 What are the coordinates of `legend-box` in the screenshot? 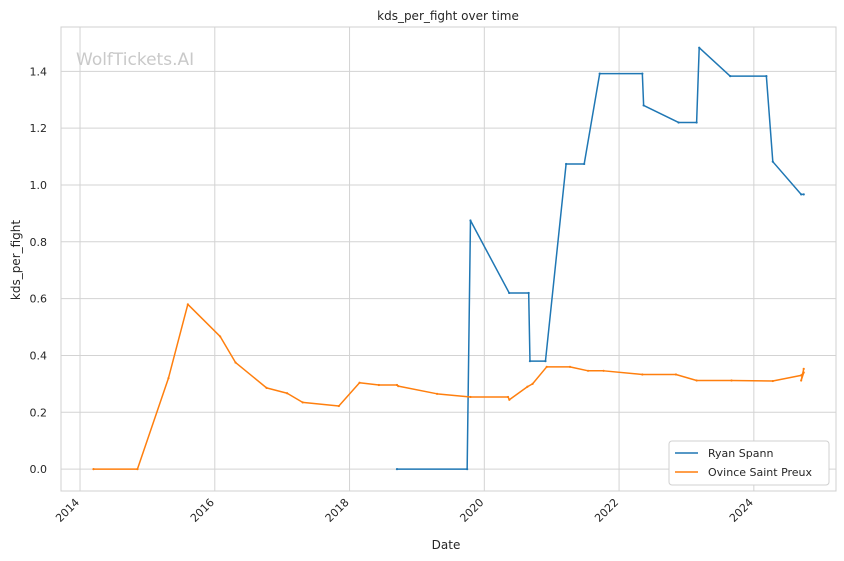 It's located at (749, 463).